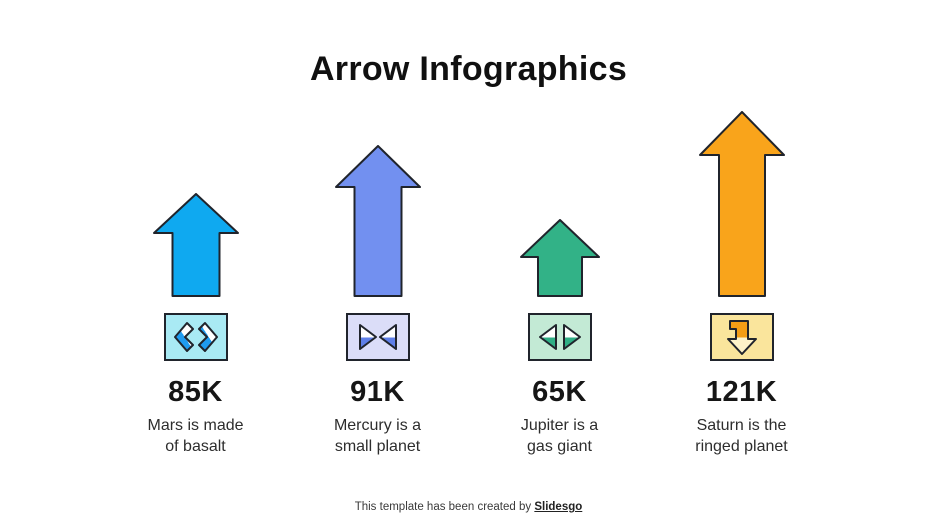 The height and width of the screenshot is (527, 937). Describe the element at coordinates (377, 436) in the screenshot. I see `description-label: Mercury is a small planet` at that location.